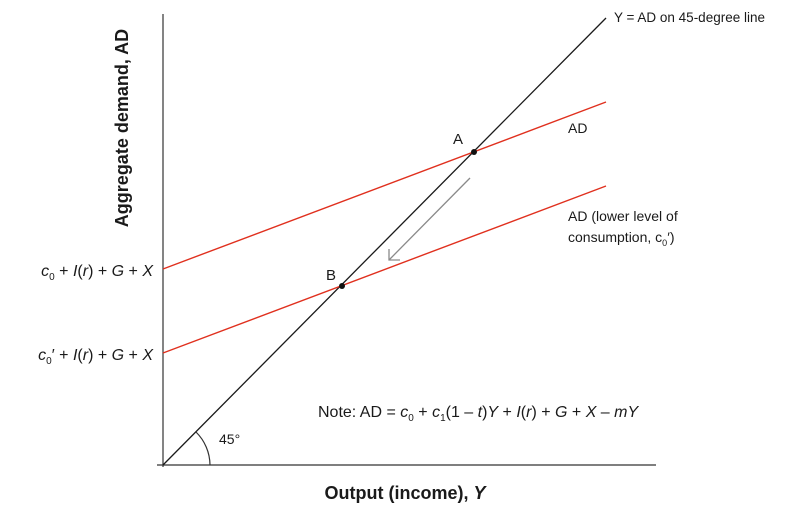 The image size is (810, 516). I want to click on point-b-marker, so click(342, 286).